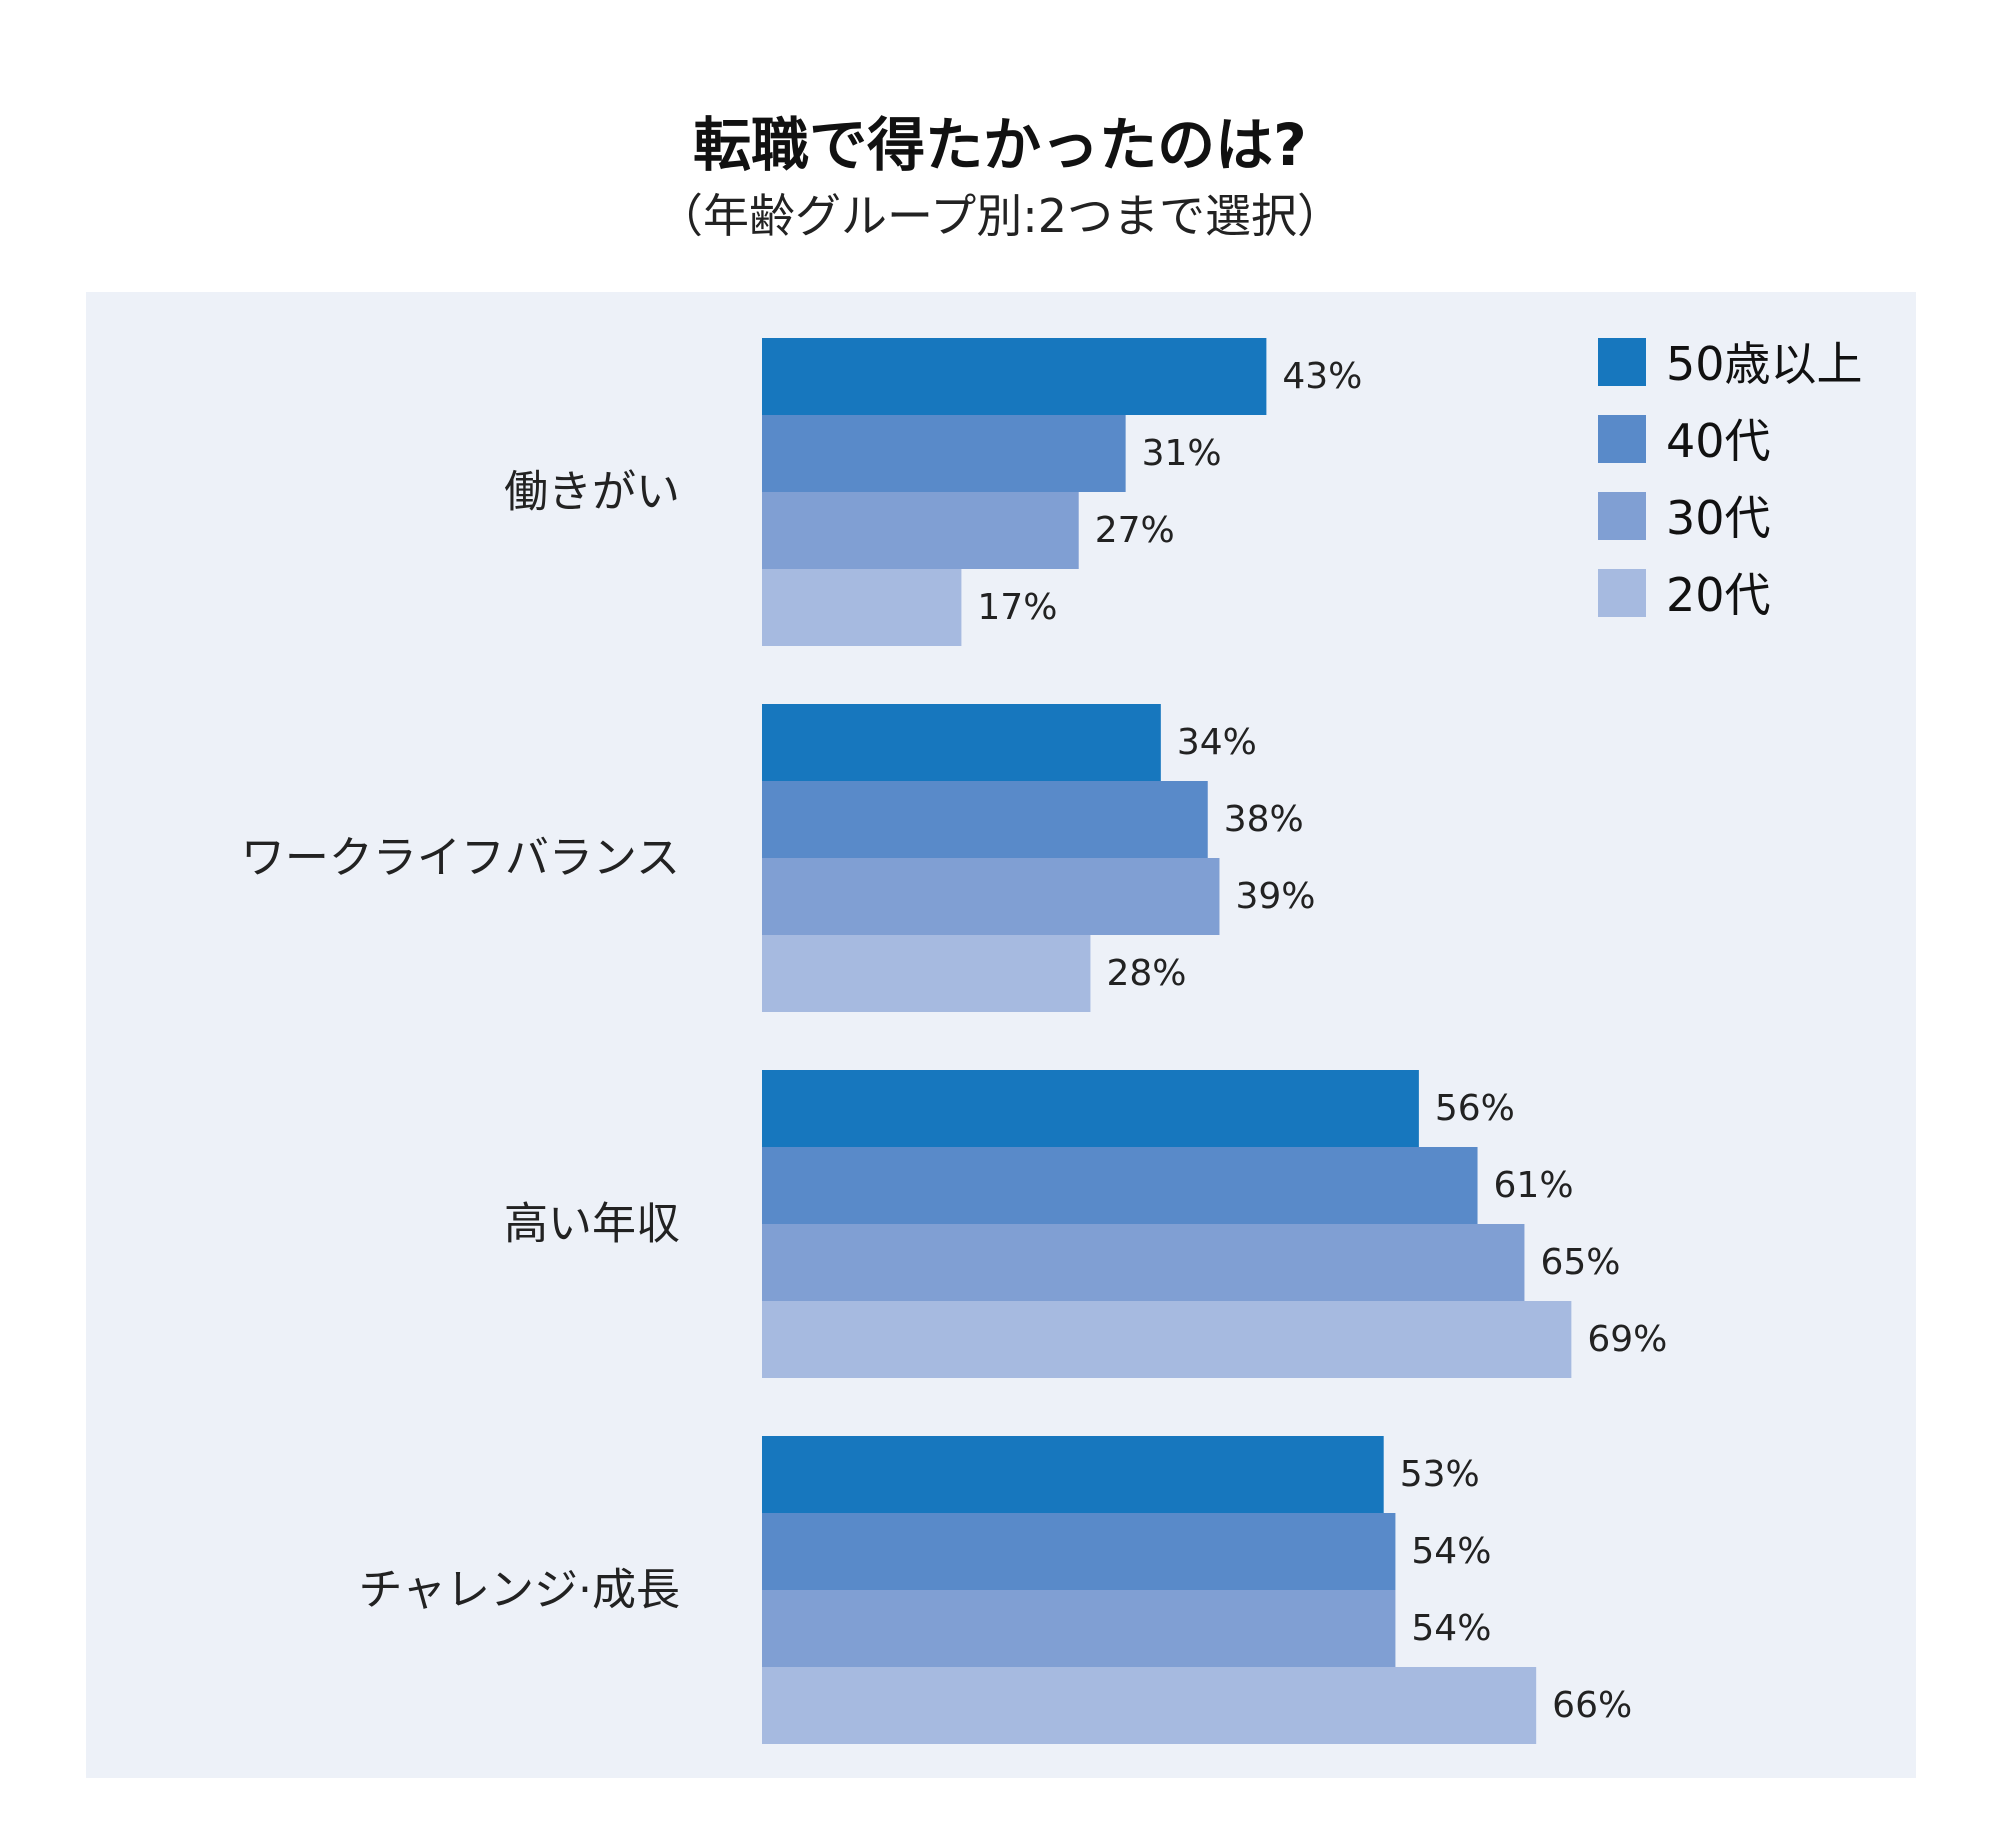  I want to click on data-label: 28%, so click(1146, 973).